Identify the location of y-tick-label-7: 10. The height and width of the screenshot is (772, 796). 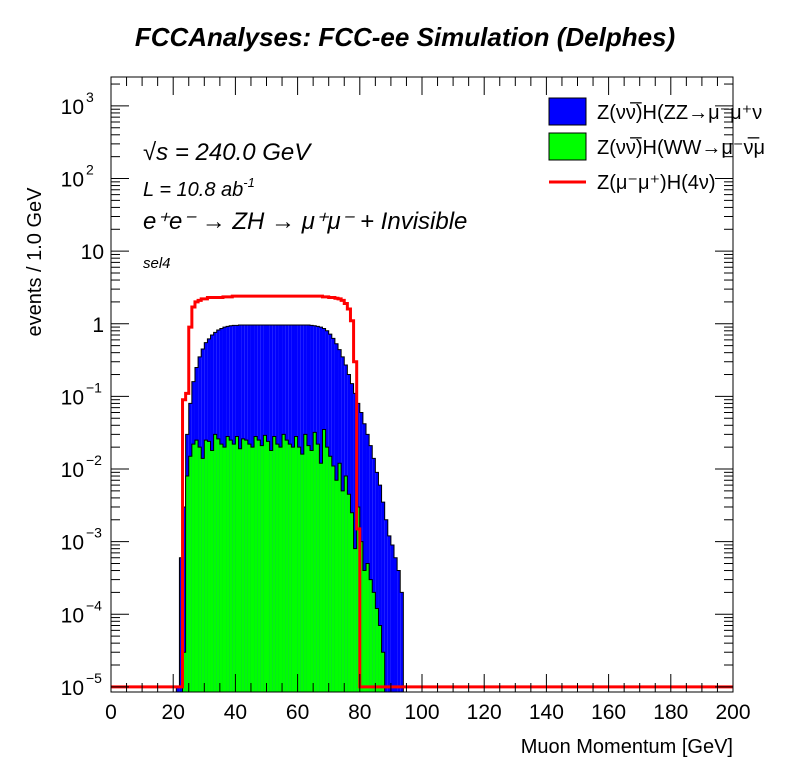
(72, 615).